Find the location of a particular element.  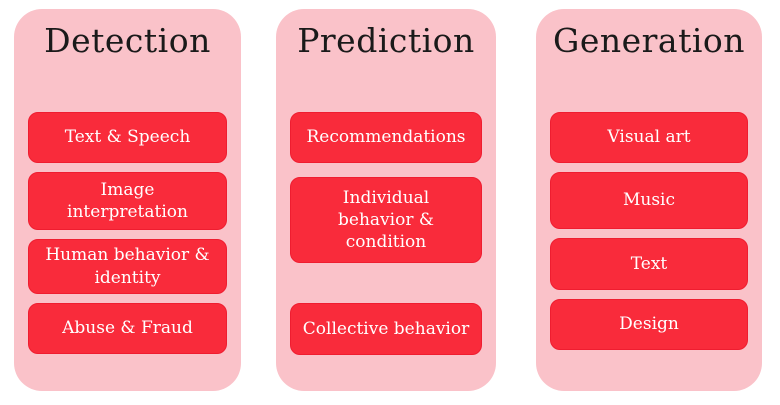

node-image-interpretation: Image interpretation is located at coordinates (127, 201).